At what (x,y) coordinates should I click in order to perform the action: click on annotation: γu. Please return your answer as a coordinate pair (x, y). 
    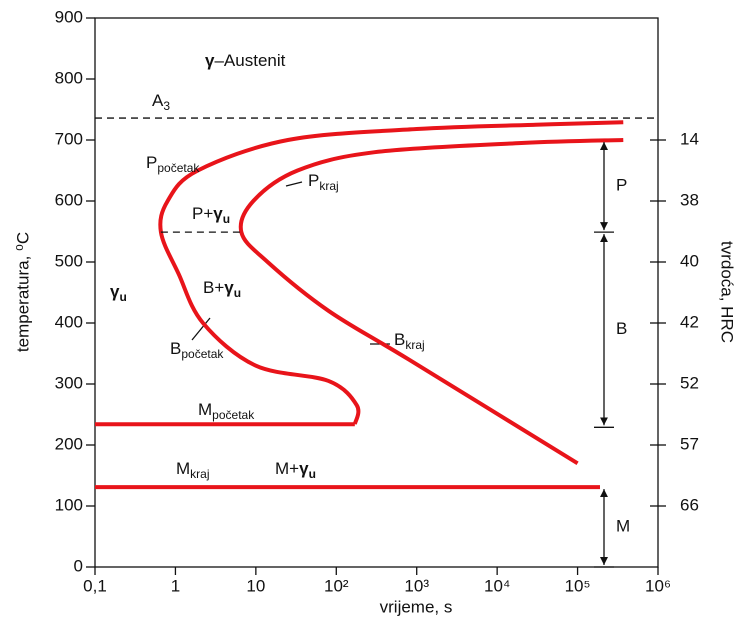
    Looking at the image, I should click on (118, 293).